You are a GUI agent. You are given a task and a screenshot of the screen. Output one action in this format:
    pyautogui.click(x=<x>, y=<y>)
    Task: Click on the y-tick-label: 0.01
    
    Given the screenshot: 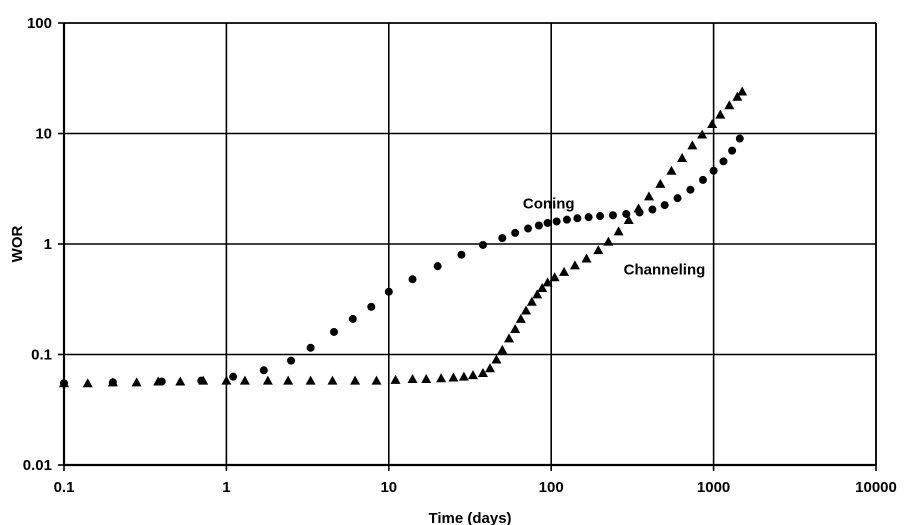 What is the action you would take?
    pyautogui.click(x=37, y=465)
    